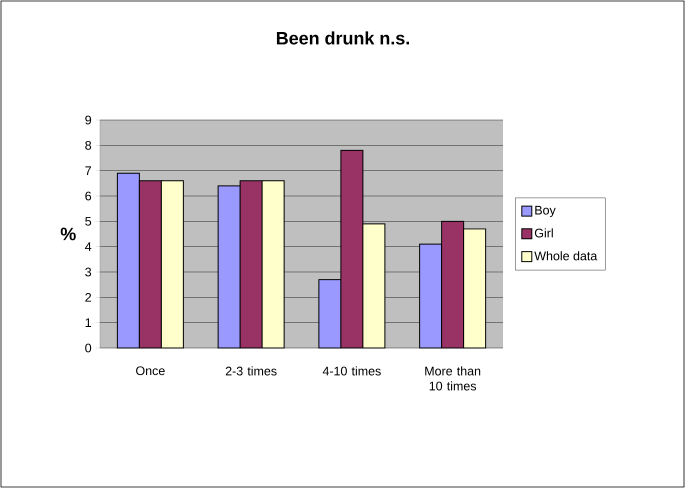  I want to click on y-tick-label: 5, so click(88, 221).